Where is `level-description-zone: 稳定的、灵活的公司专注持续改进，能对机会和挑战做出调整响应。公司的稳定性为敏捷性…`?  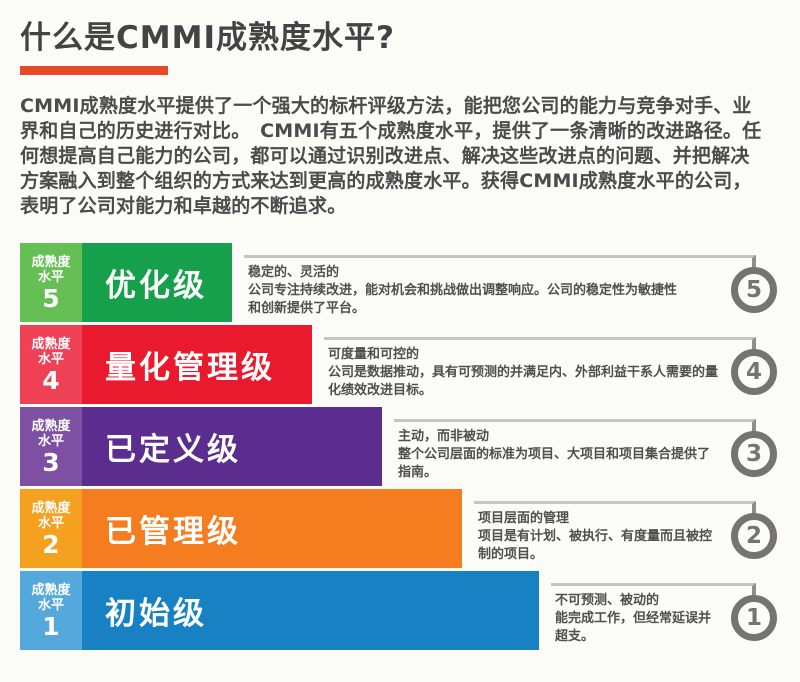 level-description-zone: 稳定的、灵活的公司专注持续改进，能对机会和挑战做出调整响应。公司的稳定性为敏捷性… is located at coordinates (517, 282).